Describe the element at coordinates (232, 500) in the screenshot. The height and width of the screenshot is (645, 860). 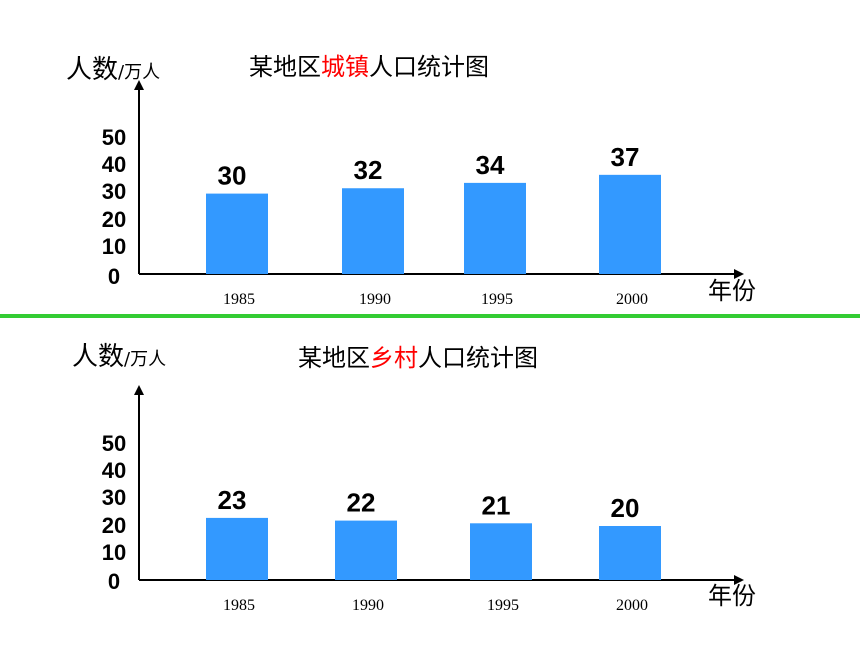
I see `data-label: 23` at that location.